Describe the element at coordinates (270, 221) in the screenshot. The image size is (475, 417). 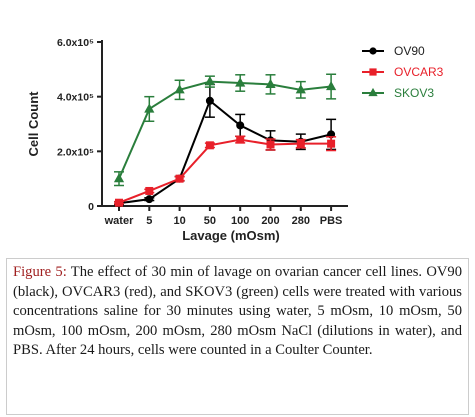
I see `x-tick-label: 200` at that location.